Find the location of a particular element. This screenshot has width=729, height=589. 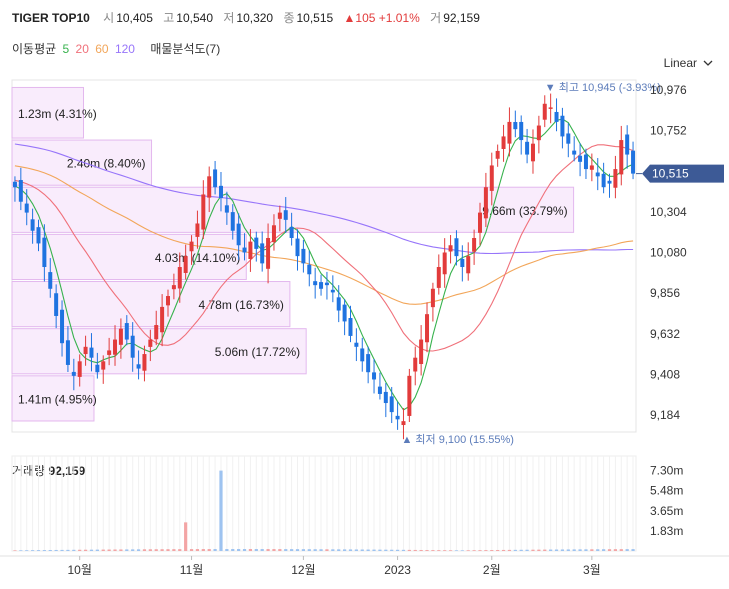

ma5-legend: 5 is located at coordinates (66, 49).